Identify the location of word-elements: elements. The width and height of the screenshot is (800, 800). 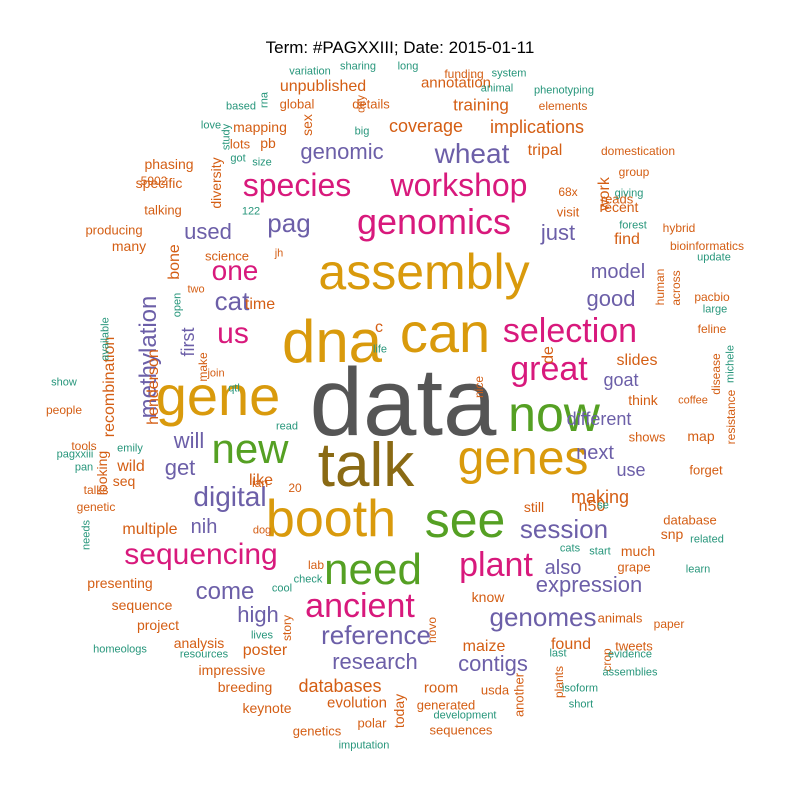
(563, 106).